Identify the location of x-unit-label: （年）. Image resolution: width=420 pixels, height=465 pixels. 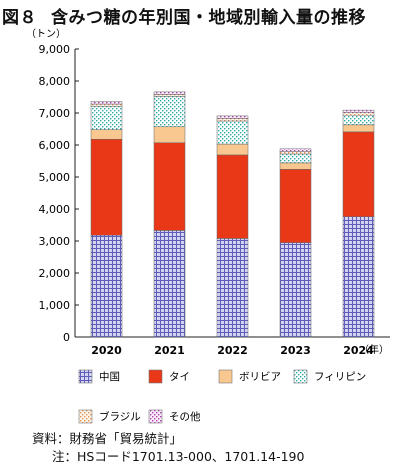
(374, 349).